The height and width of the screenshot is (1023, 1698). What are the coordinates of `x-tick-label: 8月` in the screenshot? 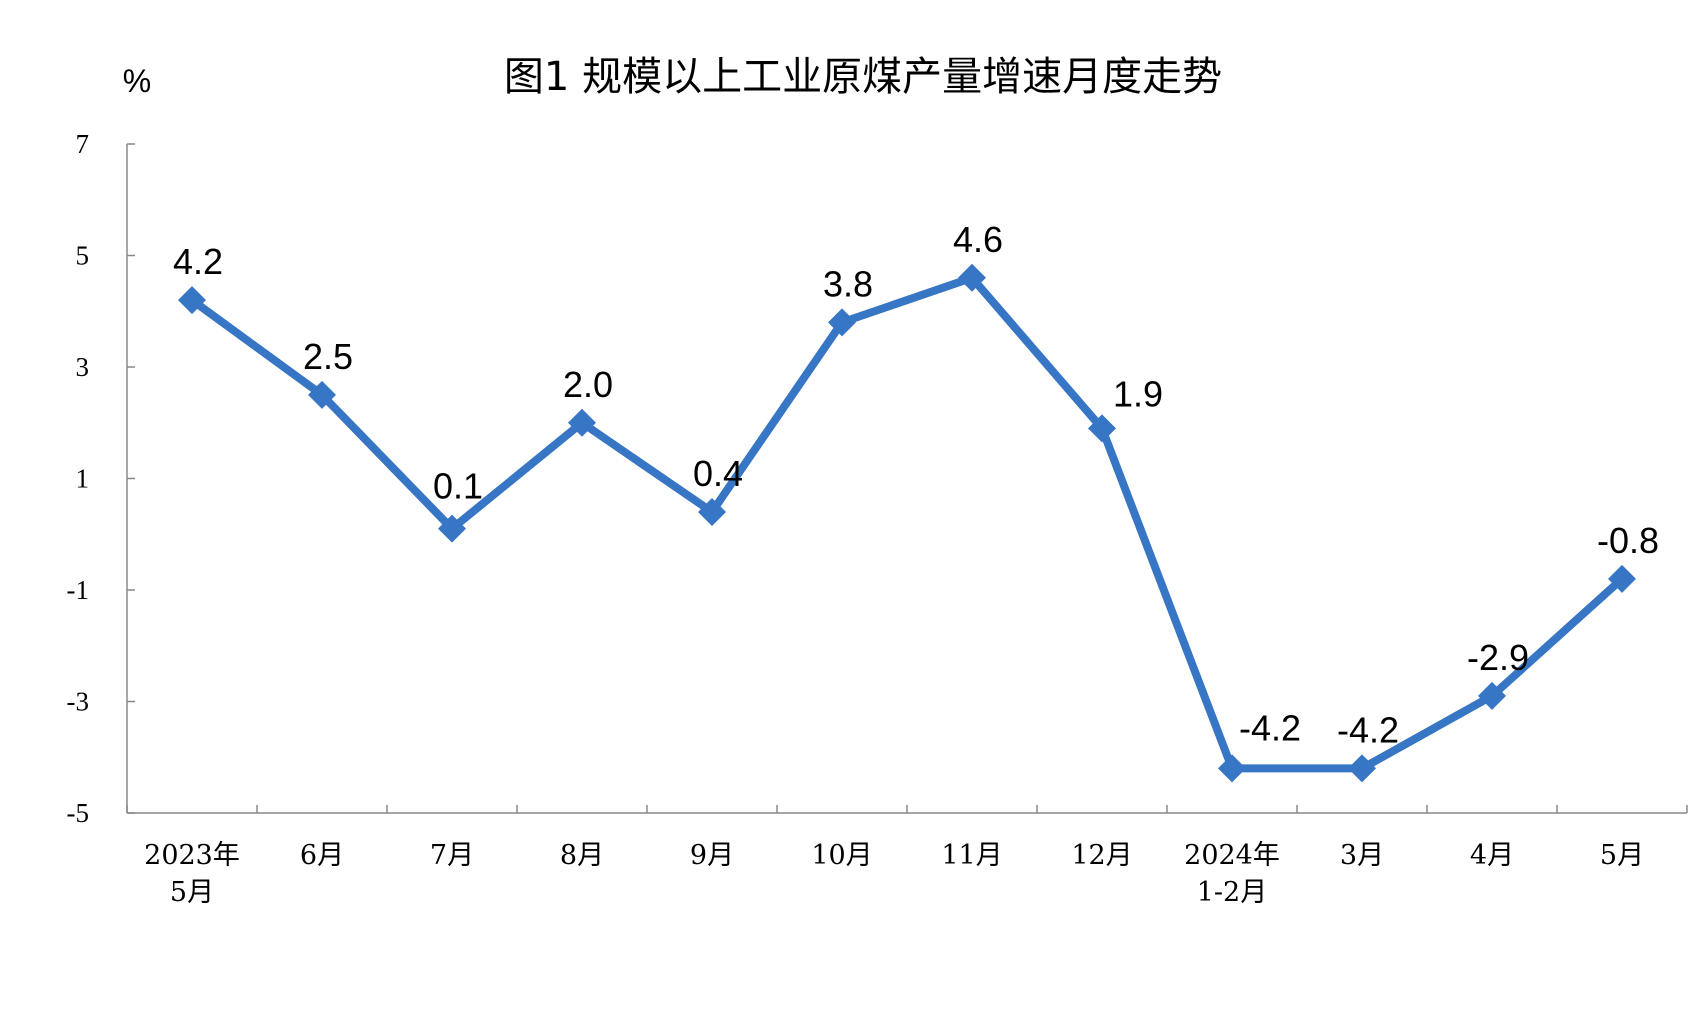 It's located at (582, 855).